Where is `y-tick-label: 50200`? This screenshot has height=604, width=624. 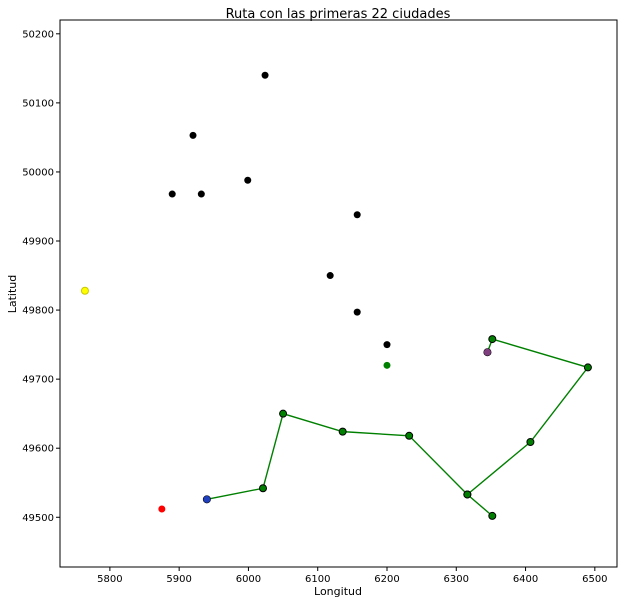
y-tick-label: 50200 is located at coordinates (38, 34).